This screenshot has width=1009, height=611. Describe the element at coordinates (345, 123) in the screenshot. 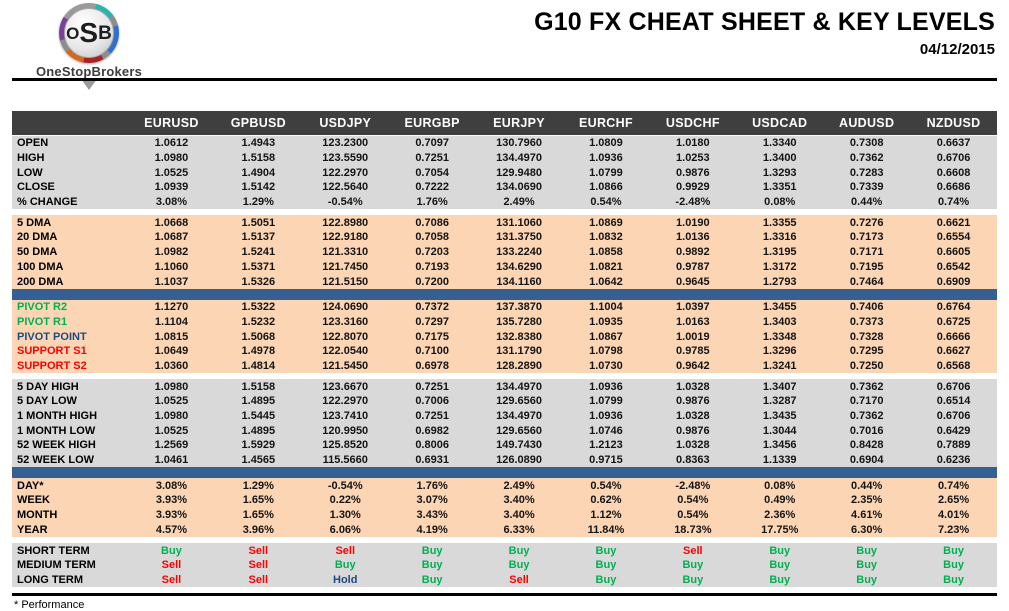

I see `column-header-usdjpy: USDJPY` at that location.